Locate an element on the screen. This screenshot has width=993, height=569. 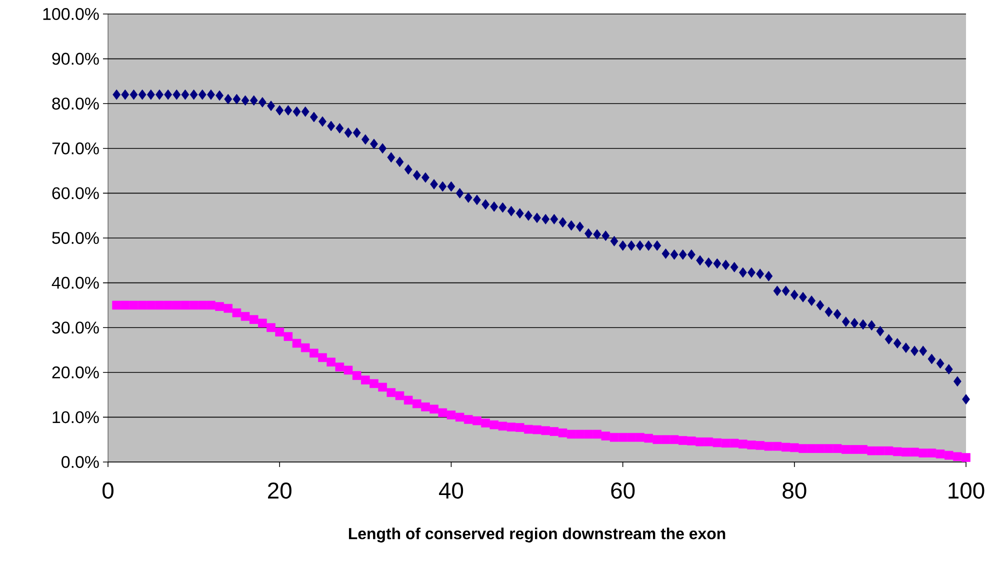
y-tick-label: 30.0% is located at coordinates (75, 328).